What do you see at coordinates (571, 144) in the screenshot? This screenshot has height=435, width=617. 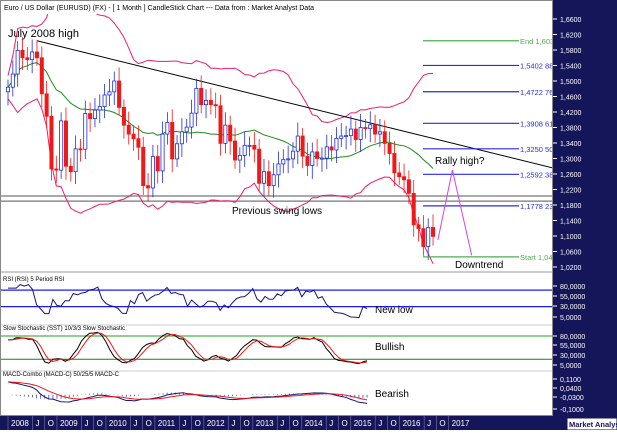 I see `price-tick-label: 1,3400` at bounding box center [571, 144].